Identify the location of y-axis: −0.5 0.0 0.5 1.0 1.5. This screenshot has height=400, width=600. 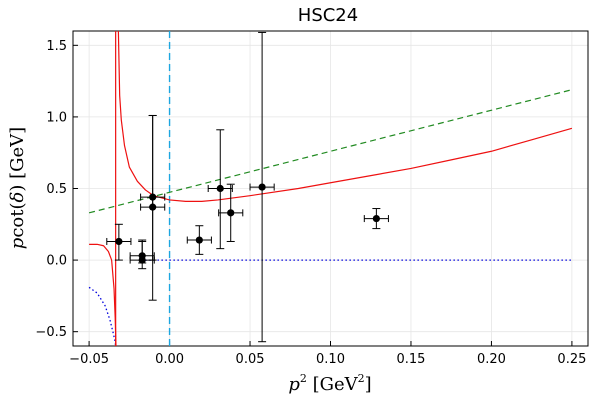
(56, 189).